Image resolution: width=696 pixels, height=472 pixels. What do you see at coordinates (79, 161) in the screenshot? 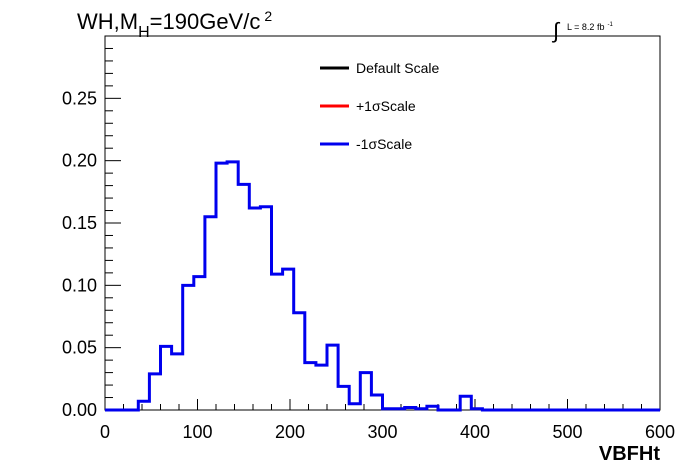
I see `y-tick-label: 0.20` at bounding box center [79, 161].